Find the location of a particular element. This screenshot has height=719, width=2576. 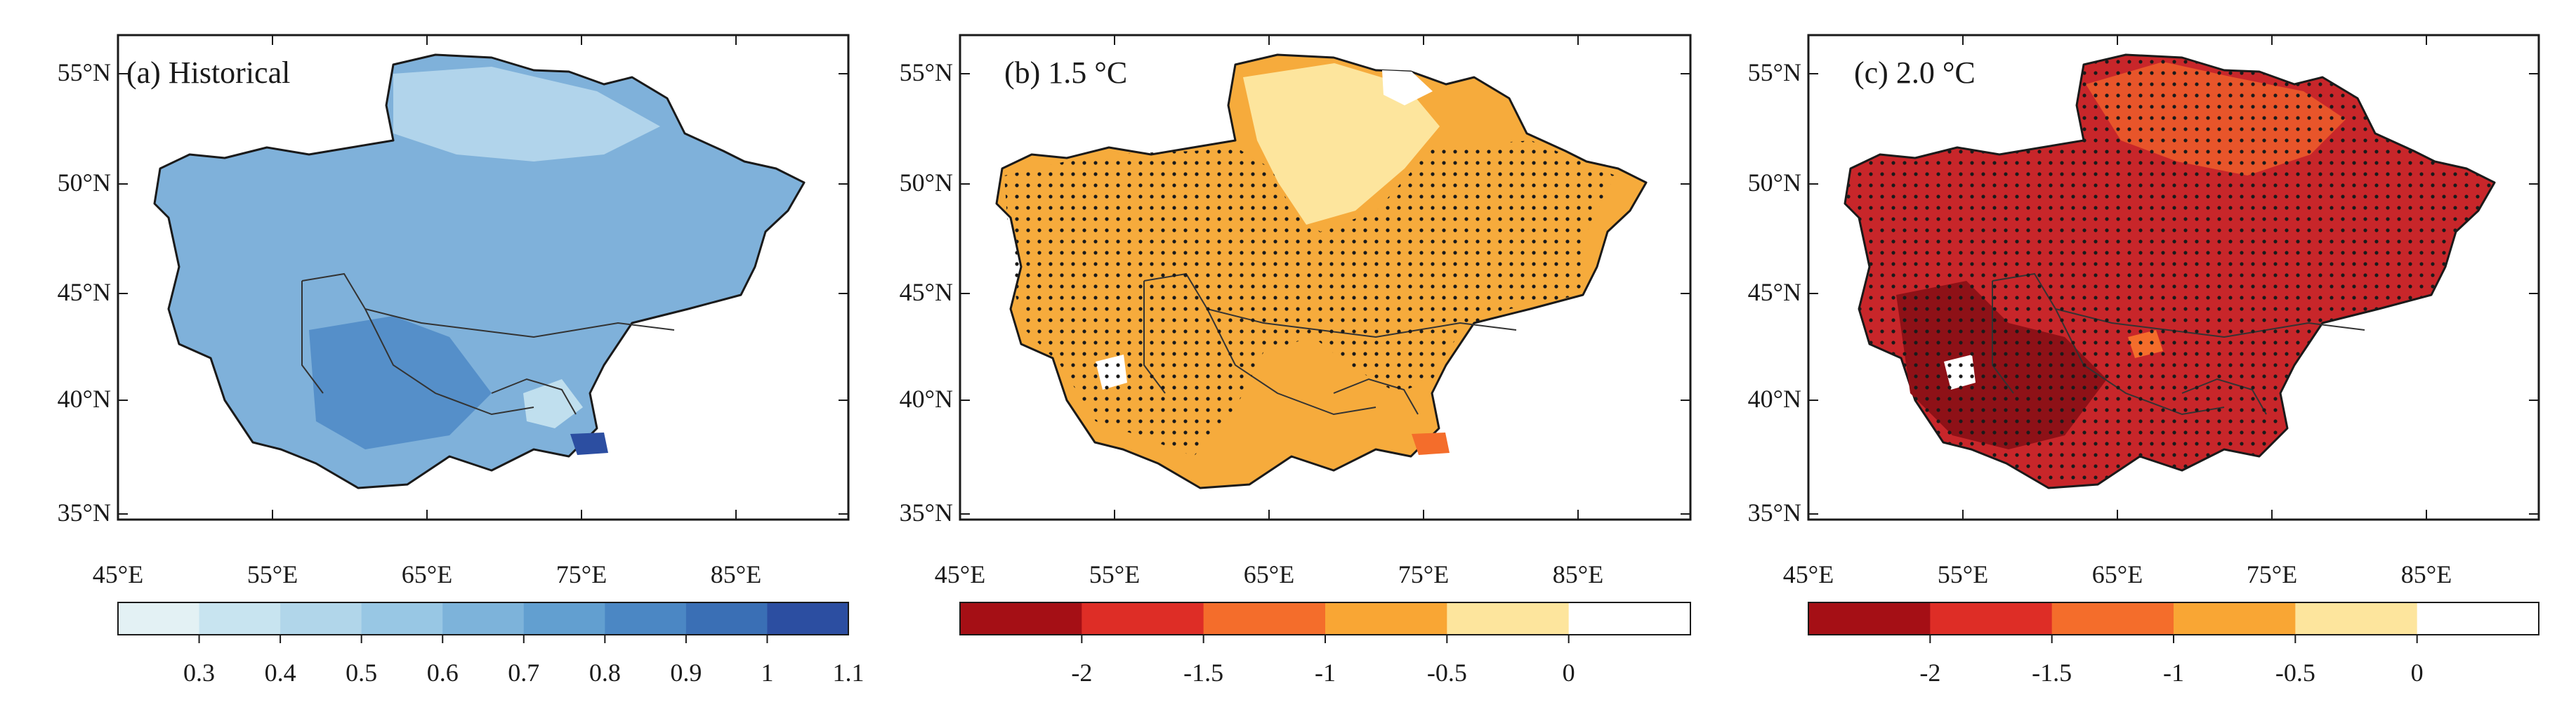

colorbar-label: 0.7 is located at coordinates (523, 673).